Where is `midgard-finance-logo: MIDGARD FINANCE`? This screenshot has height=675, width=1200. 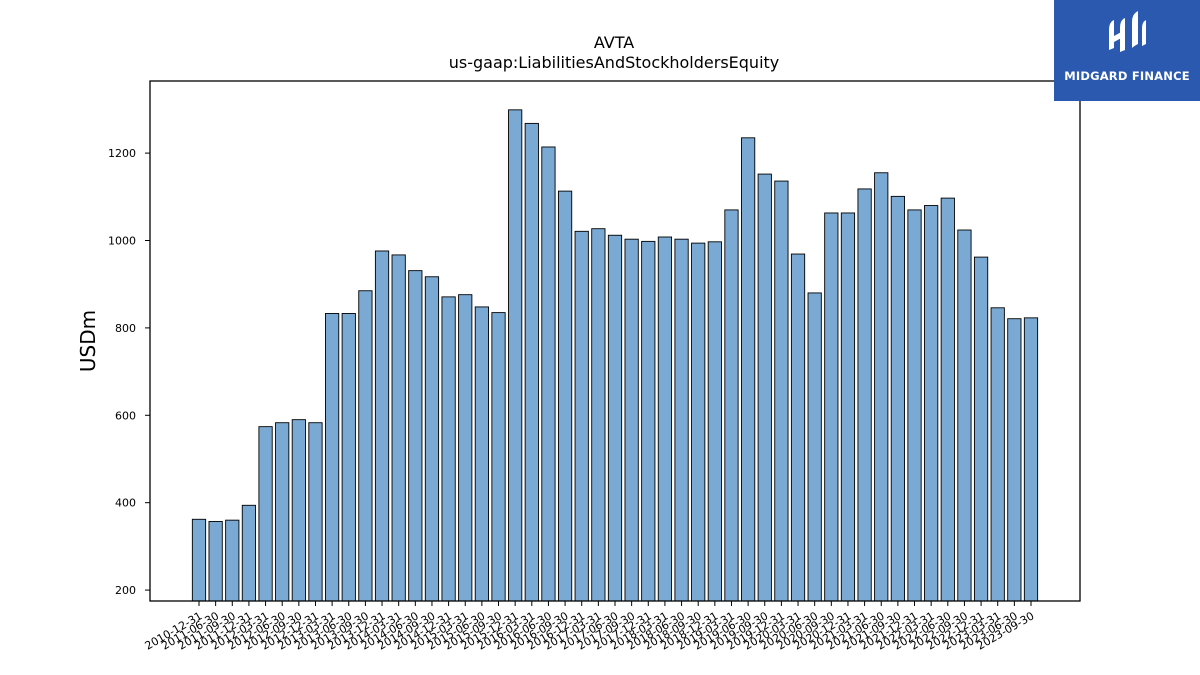
midgard-finance-logo: MIDGARD FINANCE is located at coordinates (1127, 50).